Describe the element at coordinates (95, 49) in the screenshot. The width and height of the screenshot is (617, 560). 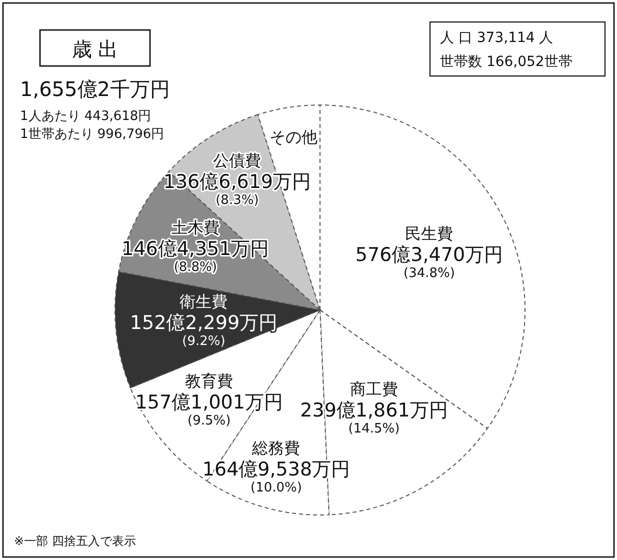
I see `title: 歳 出` at that location.